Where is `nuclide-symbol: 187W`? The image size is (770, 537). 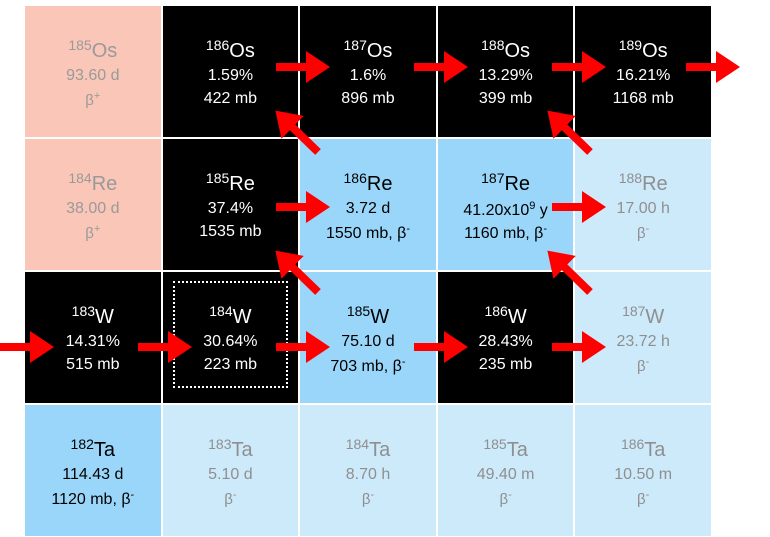 nuclide-symbol: 187W is located at coordinates (643, 315).